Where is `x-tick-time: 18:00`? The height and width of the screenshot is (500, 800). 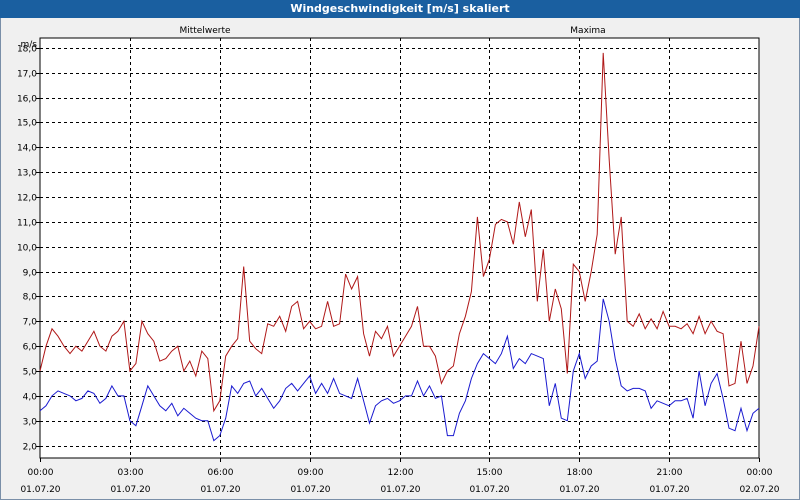
x-tick-time: 18:00 is located at coordinates (580, 473).